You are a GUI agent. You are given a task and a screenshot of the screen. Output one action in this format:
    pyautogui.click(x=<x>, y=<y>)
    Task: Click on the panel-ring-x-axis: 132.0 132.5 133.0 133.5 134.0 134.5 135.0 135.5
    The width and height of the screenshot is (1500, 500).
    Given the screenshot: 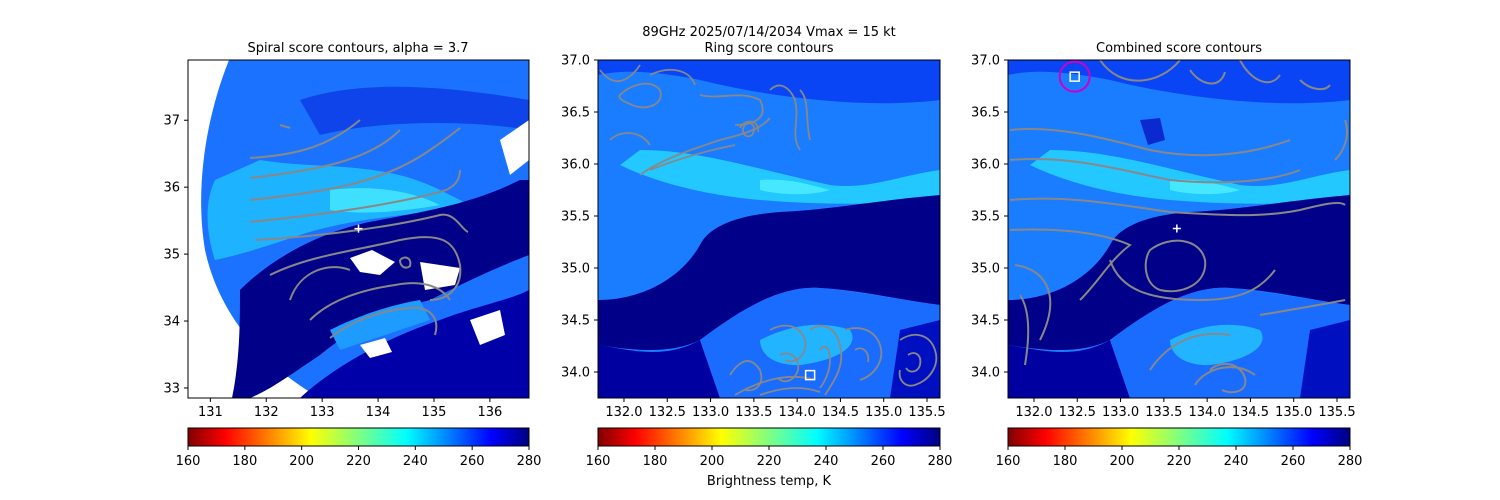 What is the action you would take?
    pyautogui.click(x=775, y=409)
    